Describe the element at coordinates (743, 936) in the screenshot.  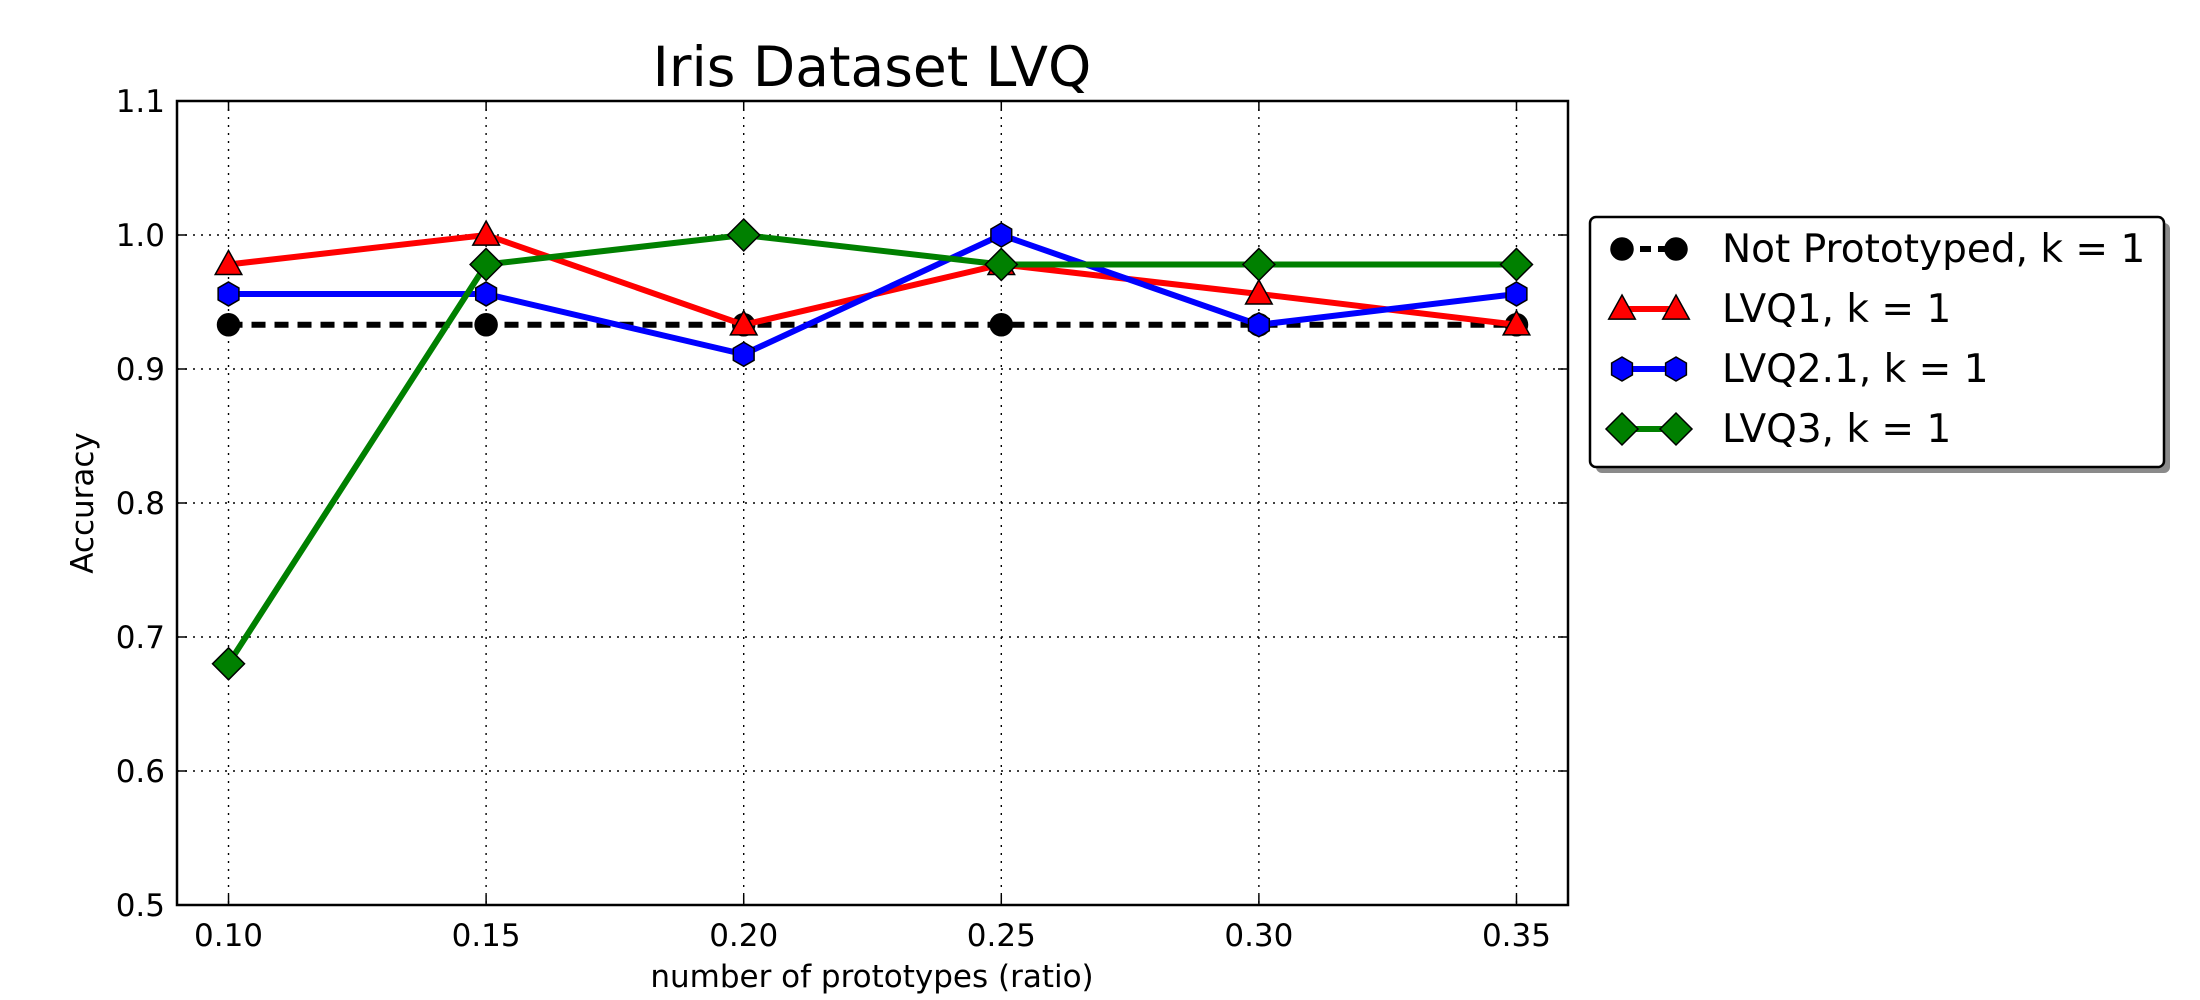
I see `x-tick-label: 0.20` at that location.